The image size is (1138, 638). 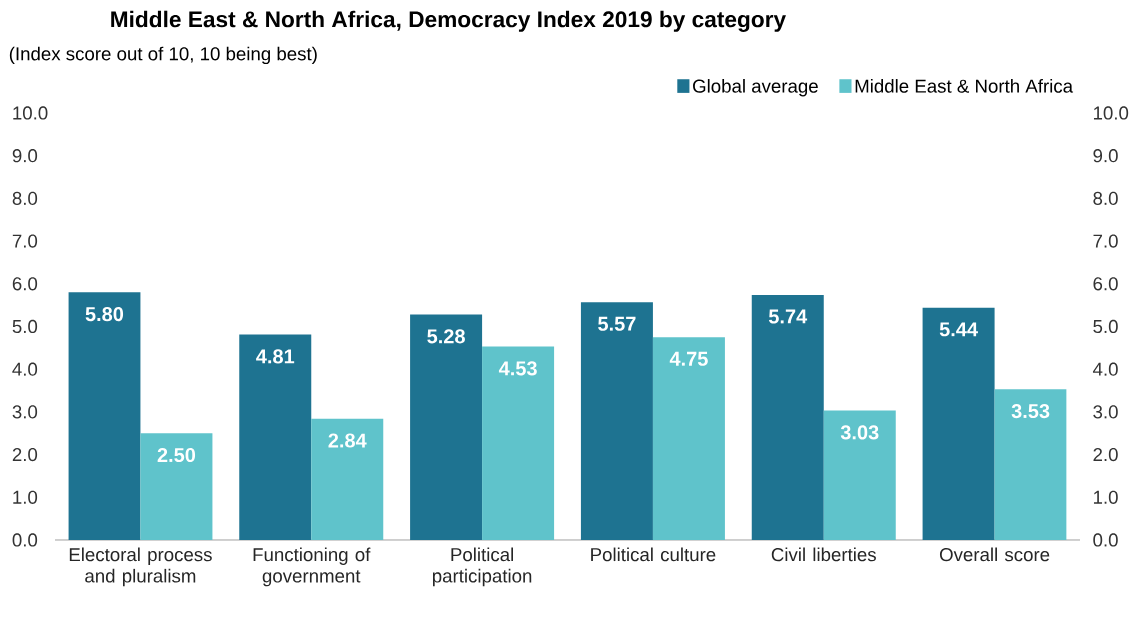 What do you see at coordinates (994, 554) in the screenshot?
I see `x-tick-label: Overall score` at bounding box center [994, 554].